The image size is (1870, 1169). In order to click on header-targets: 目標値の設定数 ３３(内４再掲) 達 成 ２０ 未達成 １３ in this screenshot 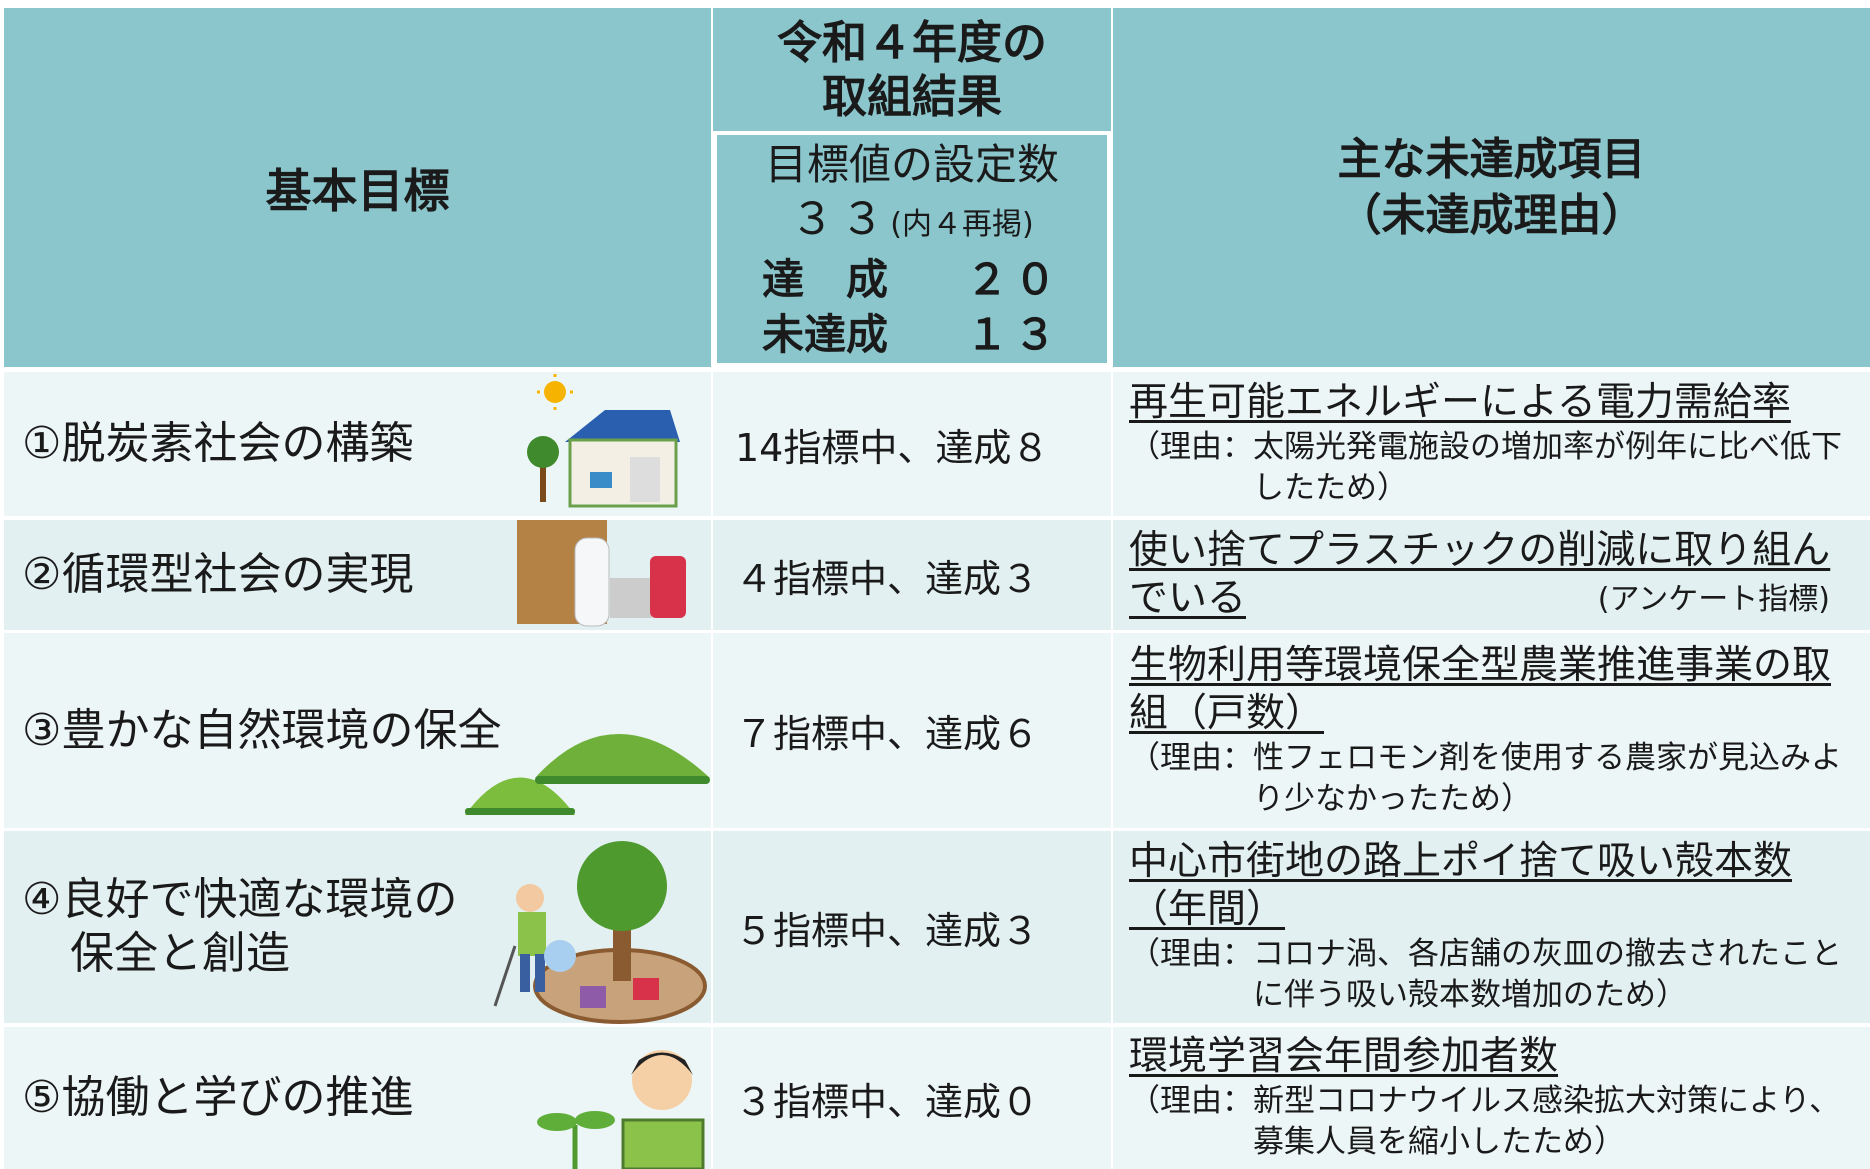, I will do `click(912, 249)`.